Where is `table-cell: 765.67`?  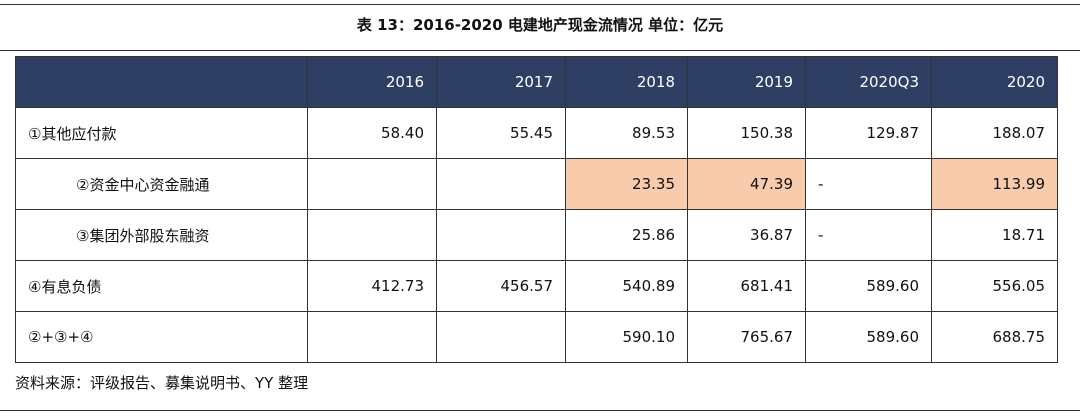
table-cell: 765.67 is located at coordinates (746, 337).